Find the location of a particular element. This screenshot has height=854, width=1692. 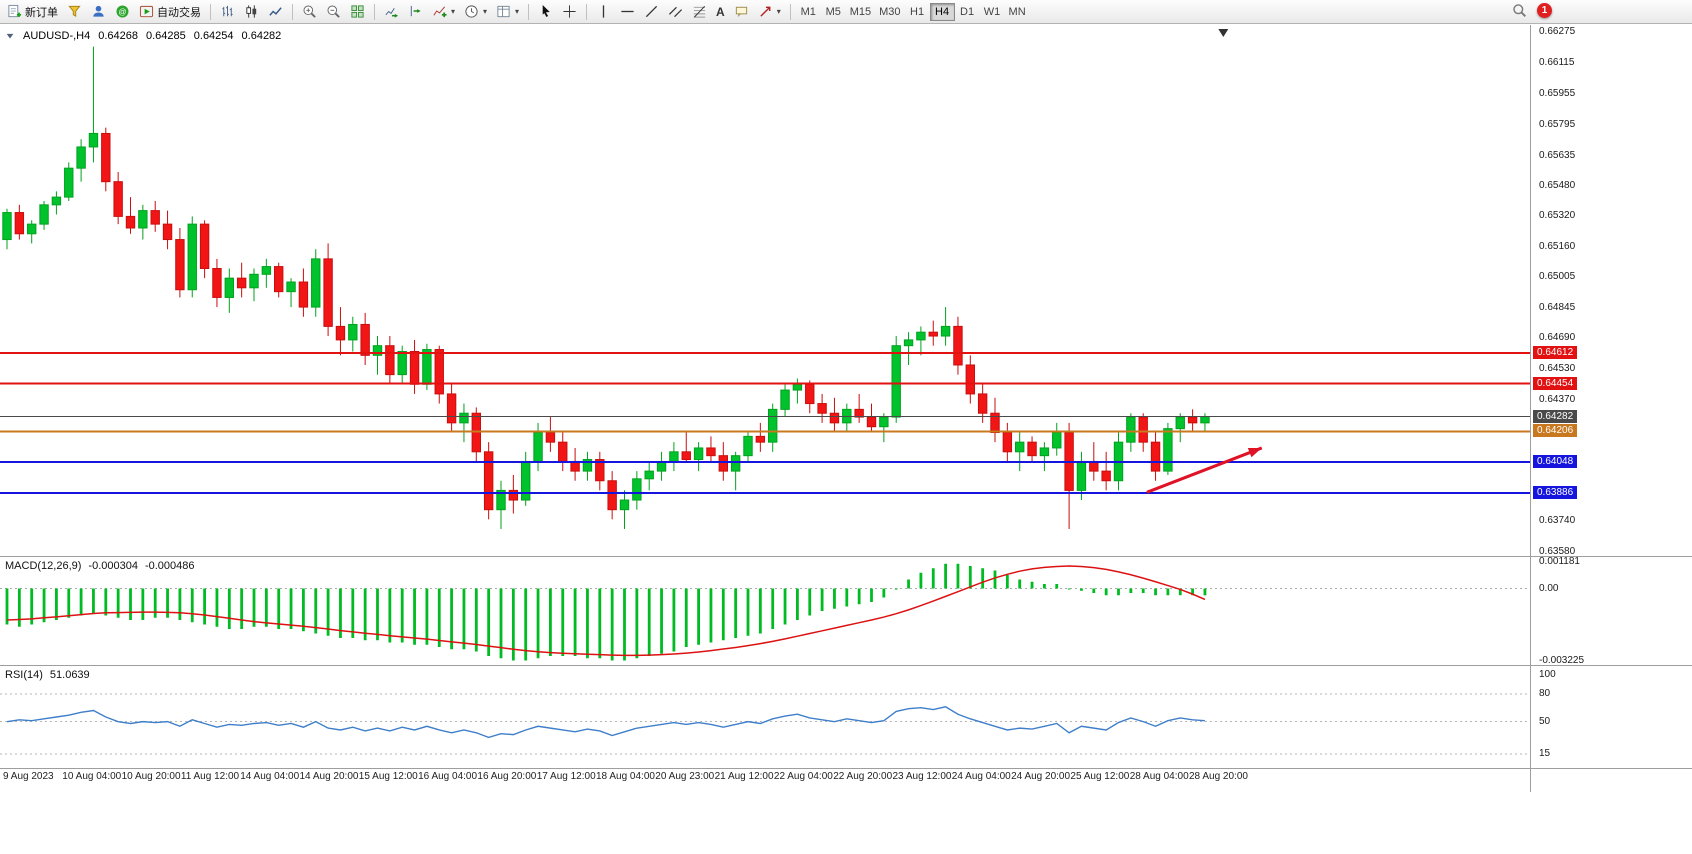

community-button: @ is located at coordinates (122, 12).